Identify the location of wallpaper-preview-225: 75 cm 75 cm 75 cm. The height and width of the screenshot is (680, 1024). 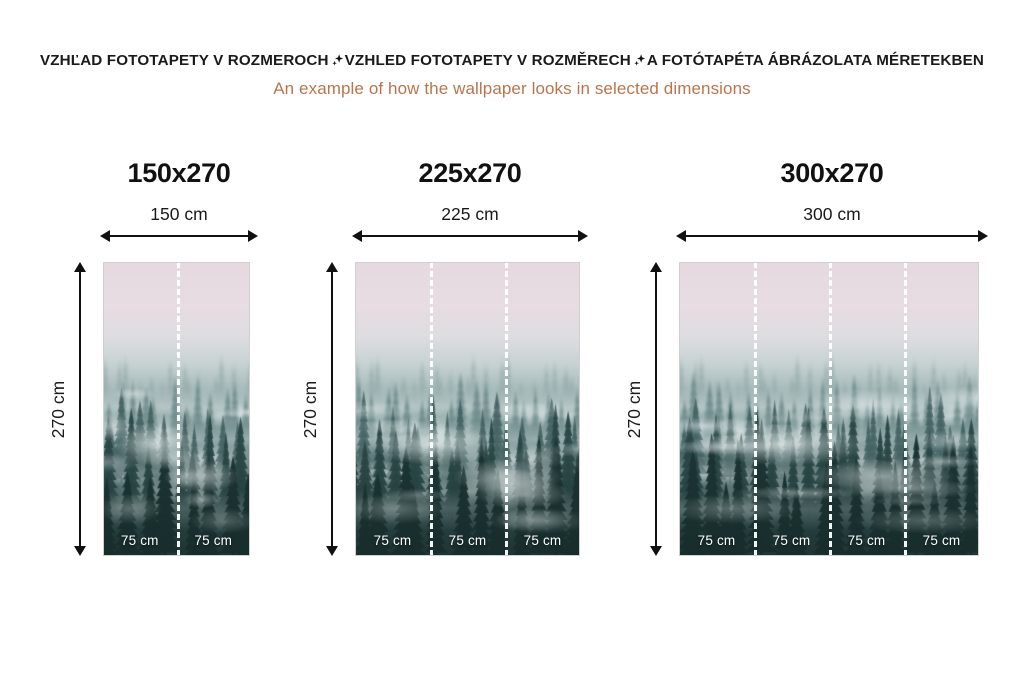
(467, 409).